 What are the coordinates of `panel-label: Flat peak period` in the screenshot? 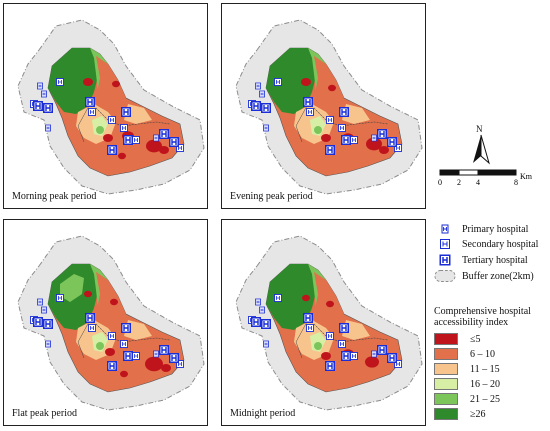 It's located at (44, 413).